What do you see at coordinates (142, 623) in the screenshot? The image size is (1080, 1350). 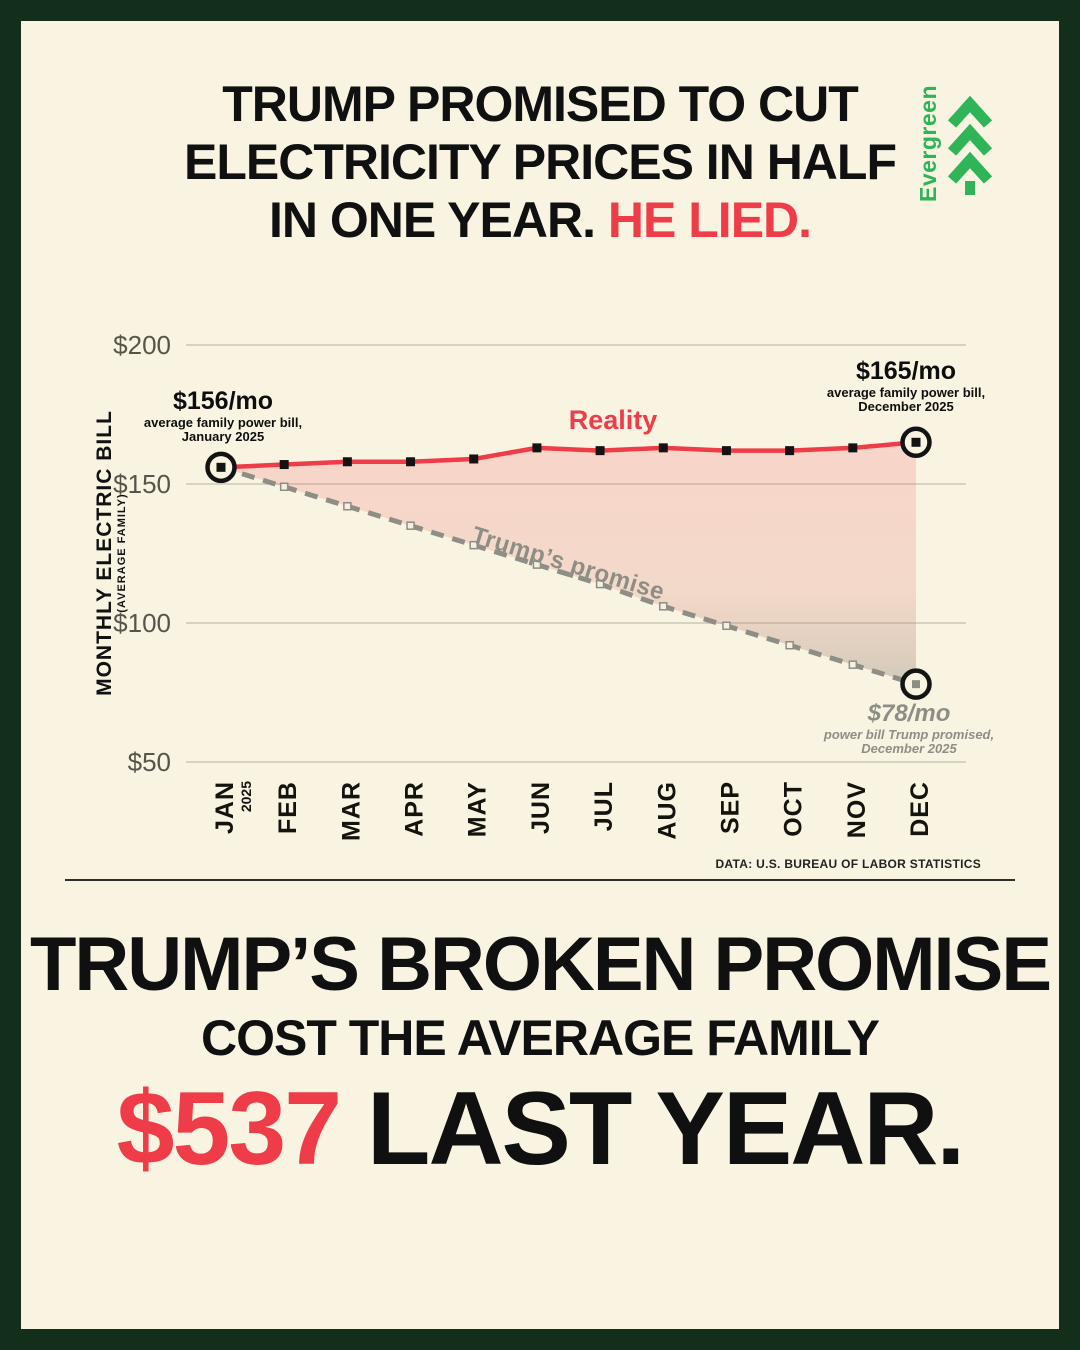 I see `y-axis-tick: $100` at bounding box center [142, 623].